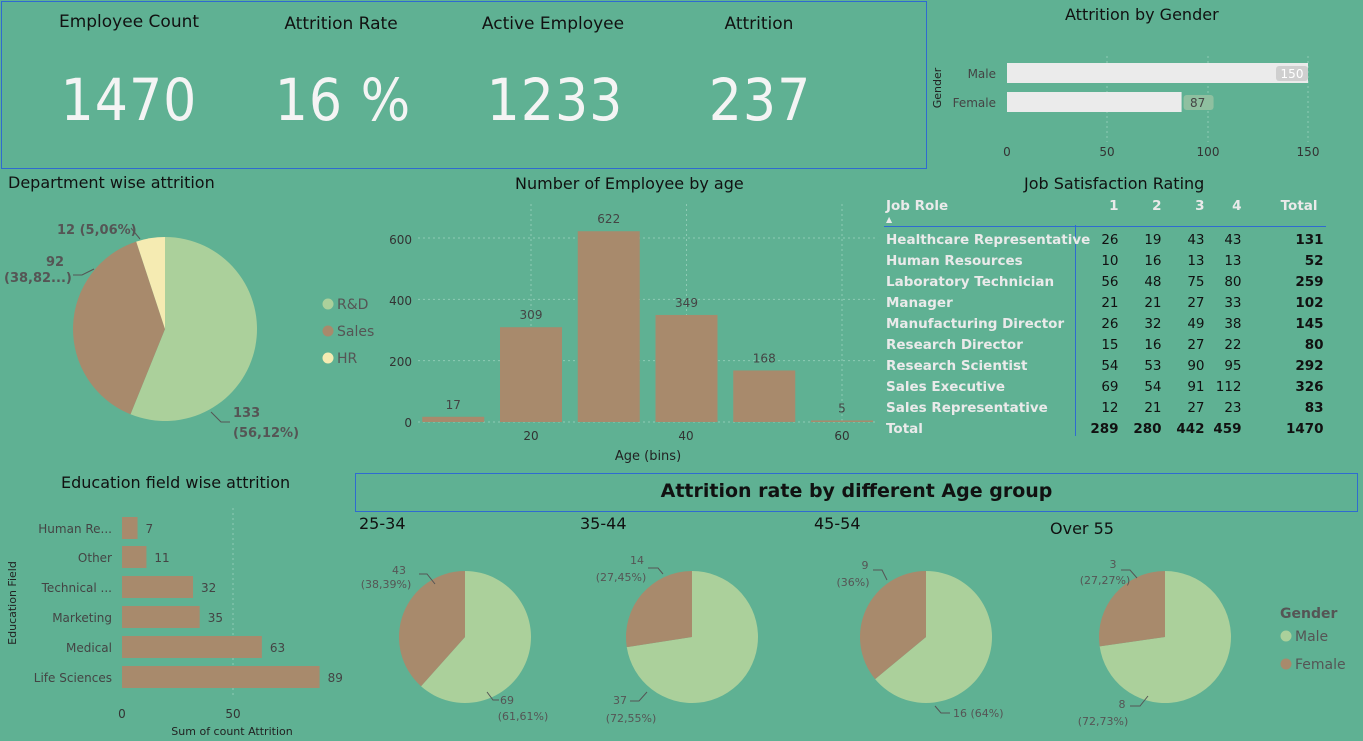  What do you see at coordinates (1075, 330) in the screenshot?
I see `job-table-divider` at bounding box center [1075, 330].